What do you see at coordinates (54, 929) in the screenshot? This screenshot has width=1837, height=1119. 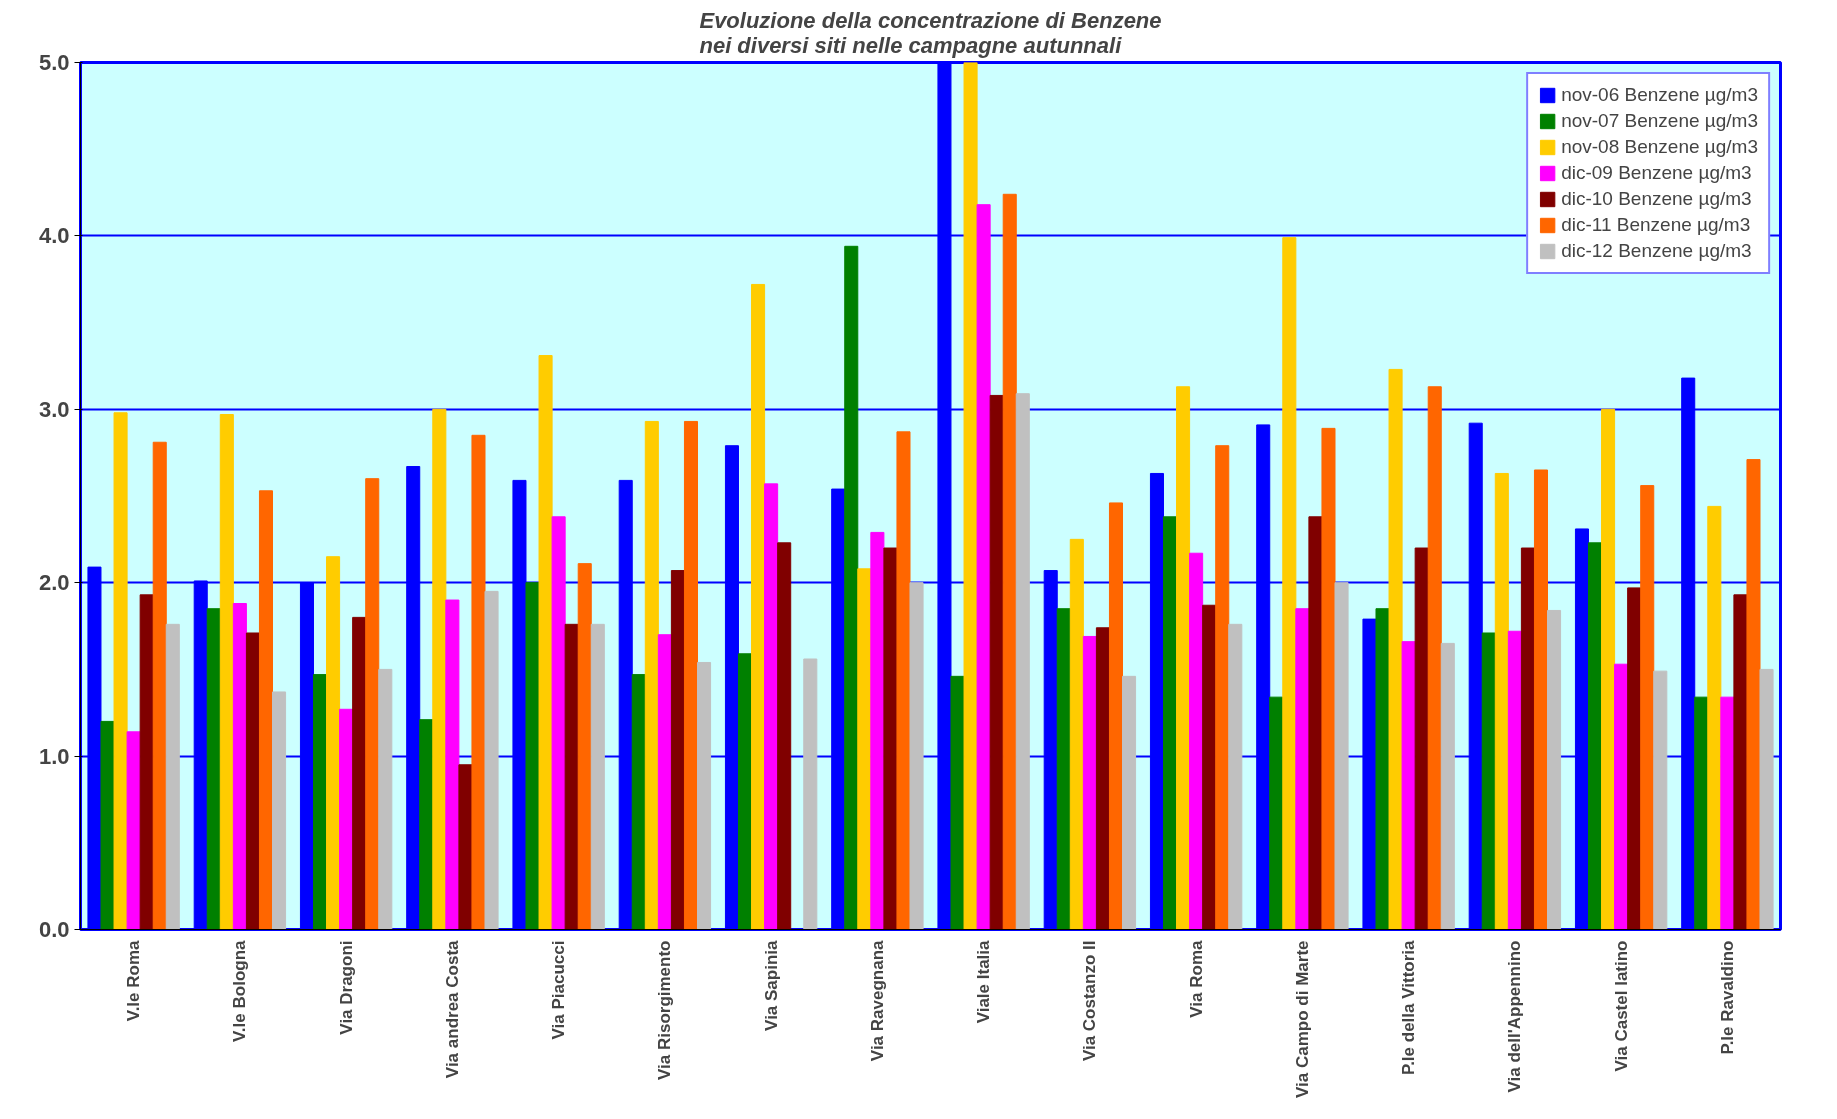 I see `y-tick-label: 0.0` at bounding box center [54, 929].